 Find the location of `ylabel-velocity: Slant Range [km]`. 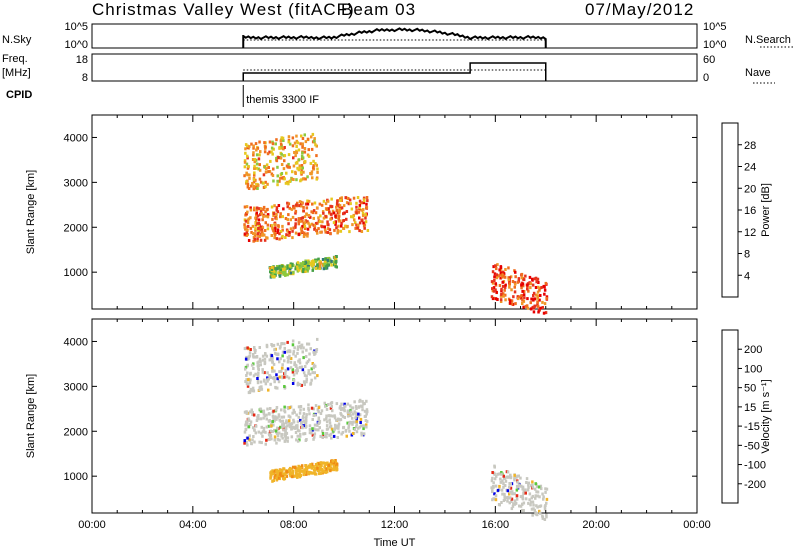

ylabel-velocity: Slant Range [km] is located at coordinates (31, 416).